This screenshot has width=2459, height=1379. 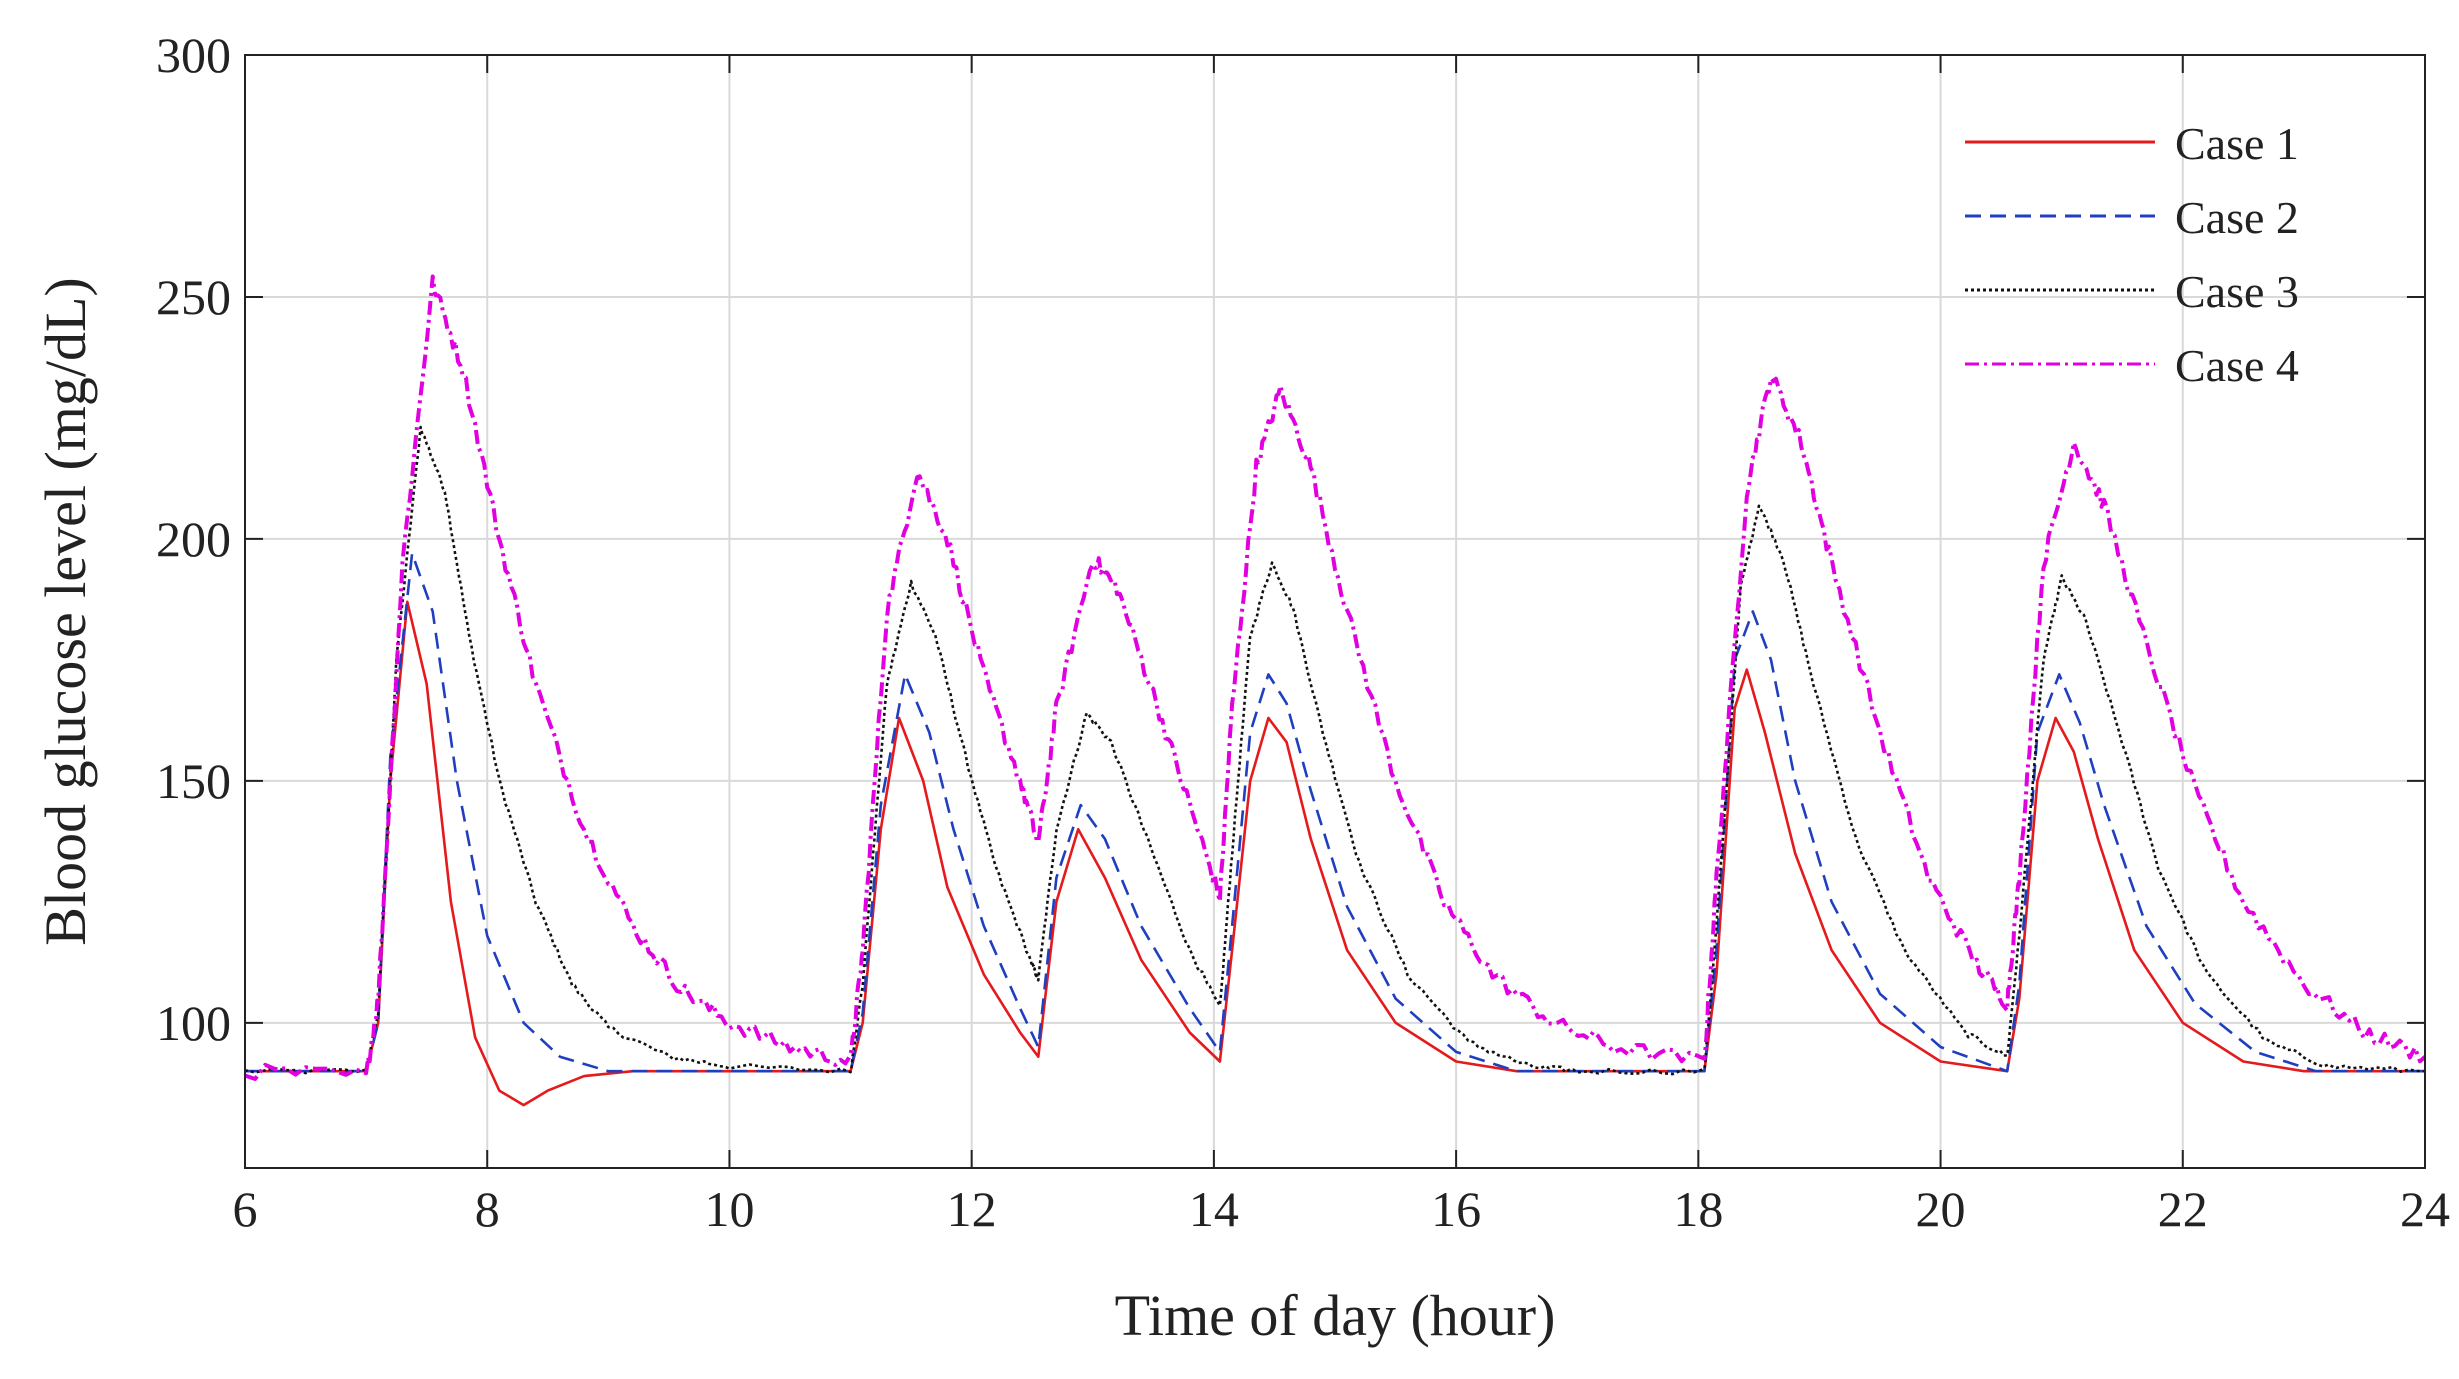 I want to click on x-tick-label: 10, so click(x=729, y=1209).